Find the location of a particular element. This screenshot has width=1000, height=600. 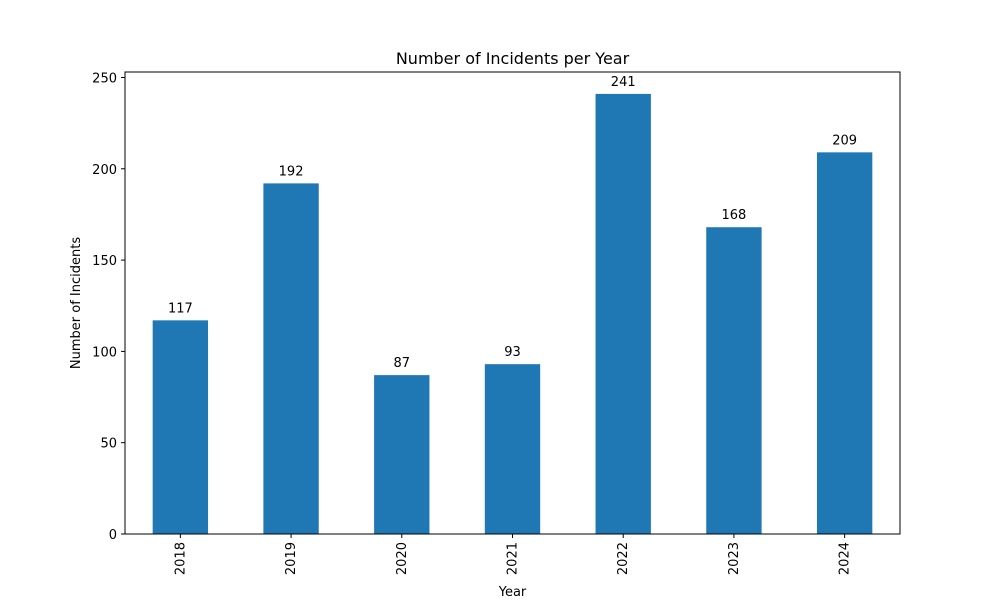

x-axis: 2018 2019 2020 2021 2022 2023 2024 is located at coordinates (513, 554).